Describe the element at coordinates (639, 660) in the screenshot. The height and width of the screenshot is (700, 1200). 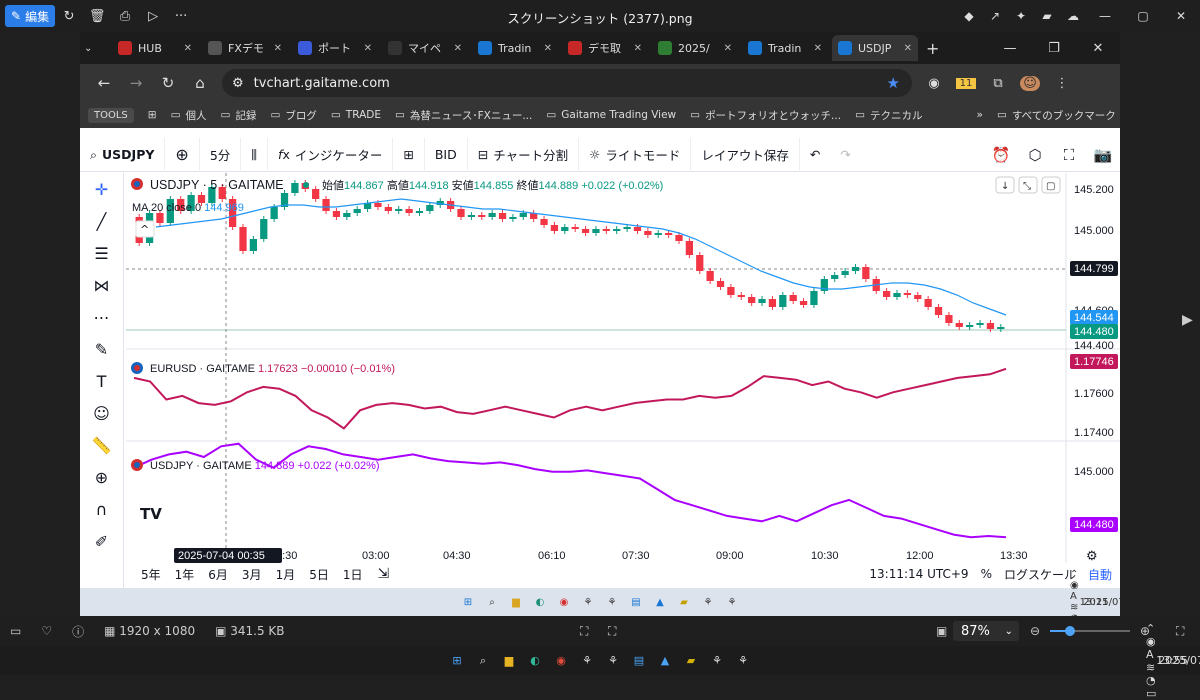
I see `notes-icon: ▤` at that location.